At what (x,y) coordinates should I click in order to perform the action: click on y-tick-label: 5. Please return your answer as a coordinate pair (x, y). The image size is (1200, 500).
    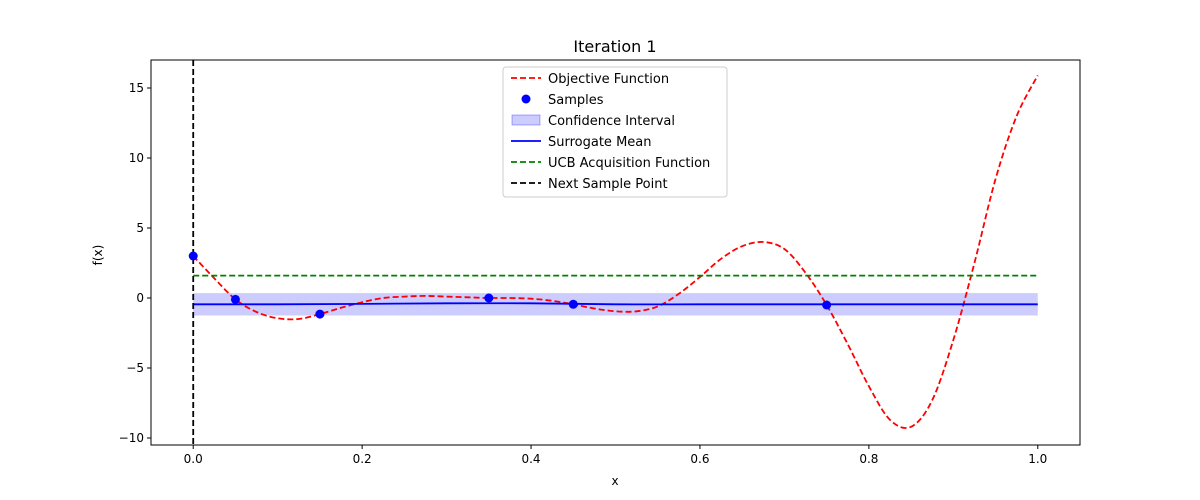
    Looking at the image, I should click on (140, 228).